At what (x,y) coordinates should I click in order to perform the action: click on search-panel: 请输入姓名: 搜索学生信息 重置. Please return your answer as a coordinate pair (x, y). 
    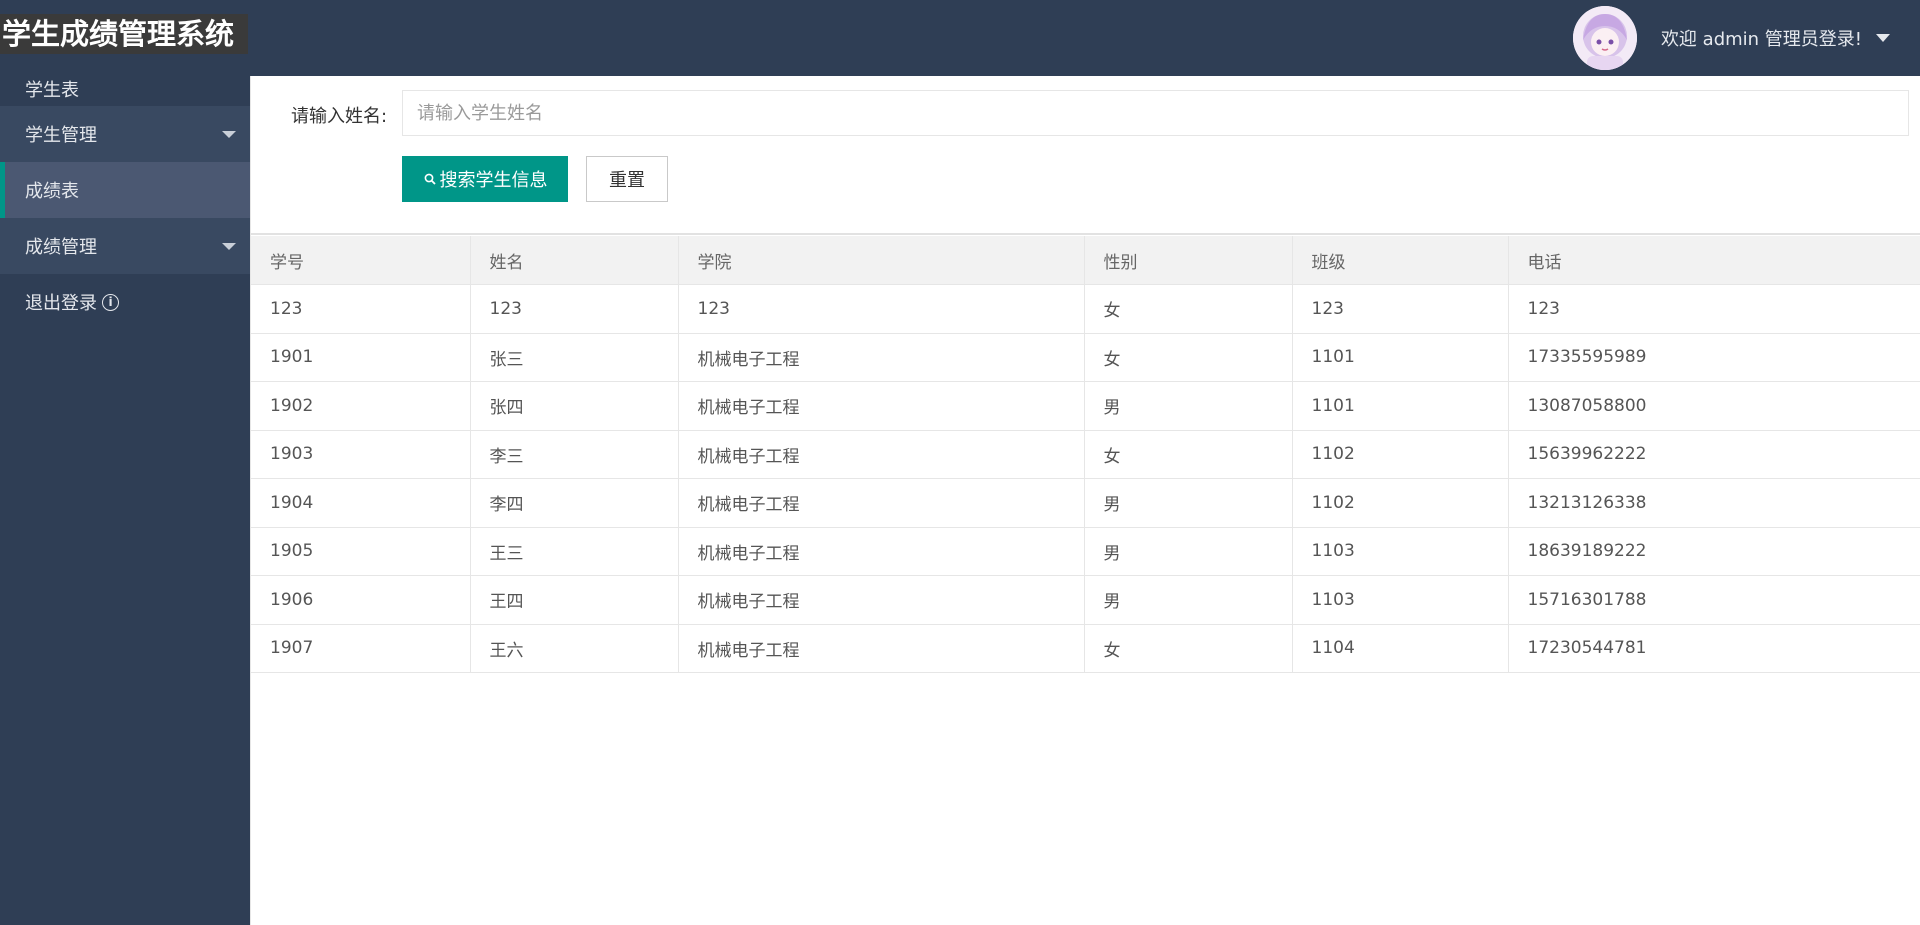
    Looking at the image, I should click on (1085, 155).